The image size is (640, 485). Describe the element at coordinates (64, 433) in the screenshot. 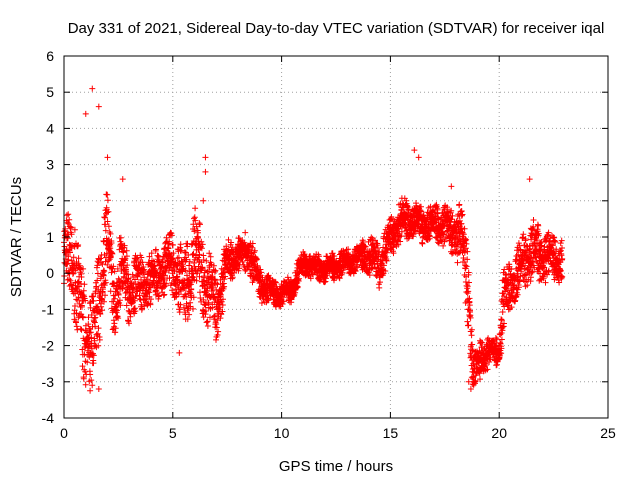

I see `x-tick-label: 0` at that location.